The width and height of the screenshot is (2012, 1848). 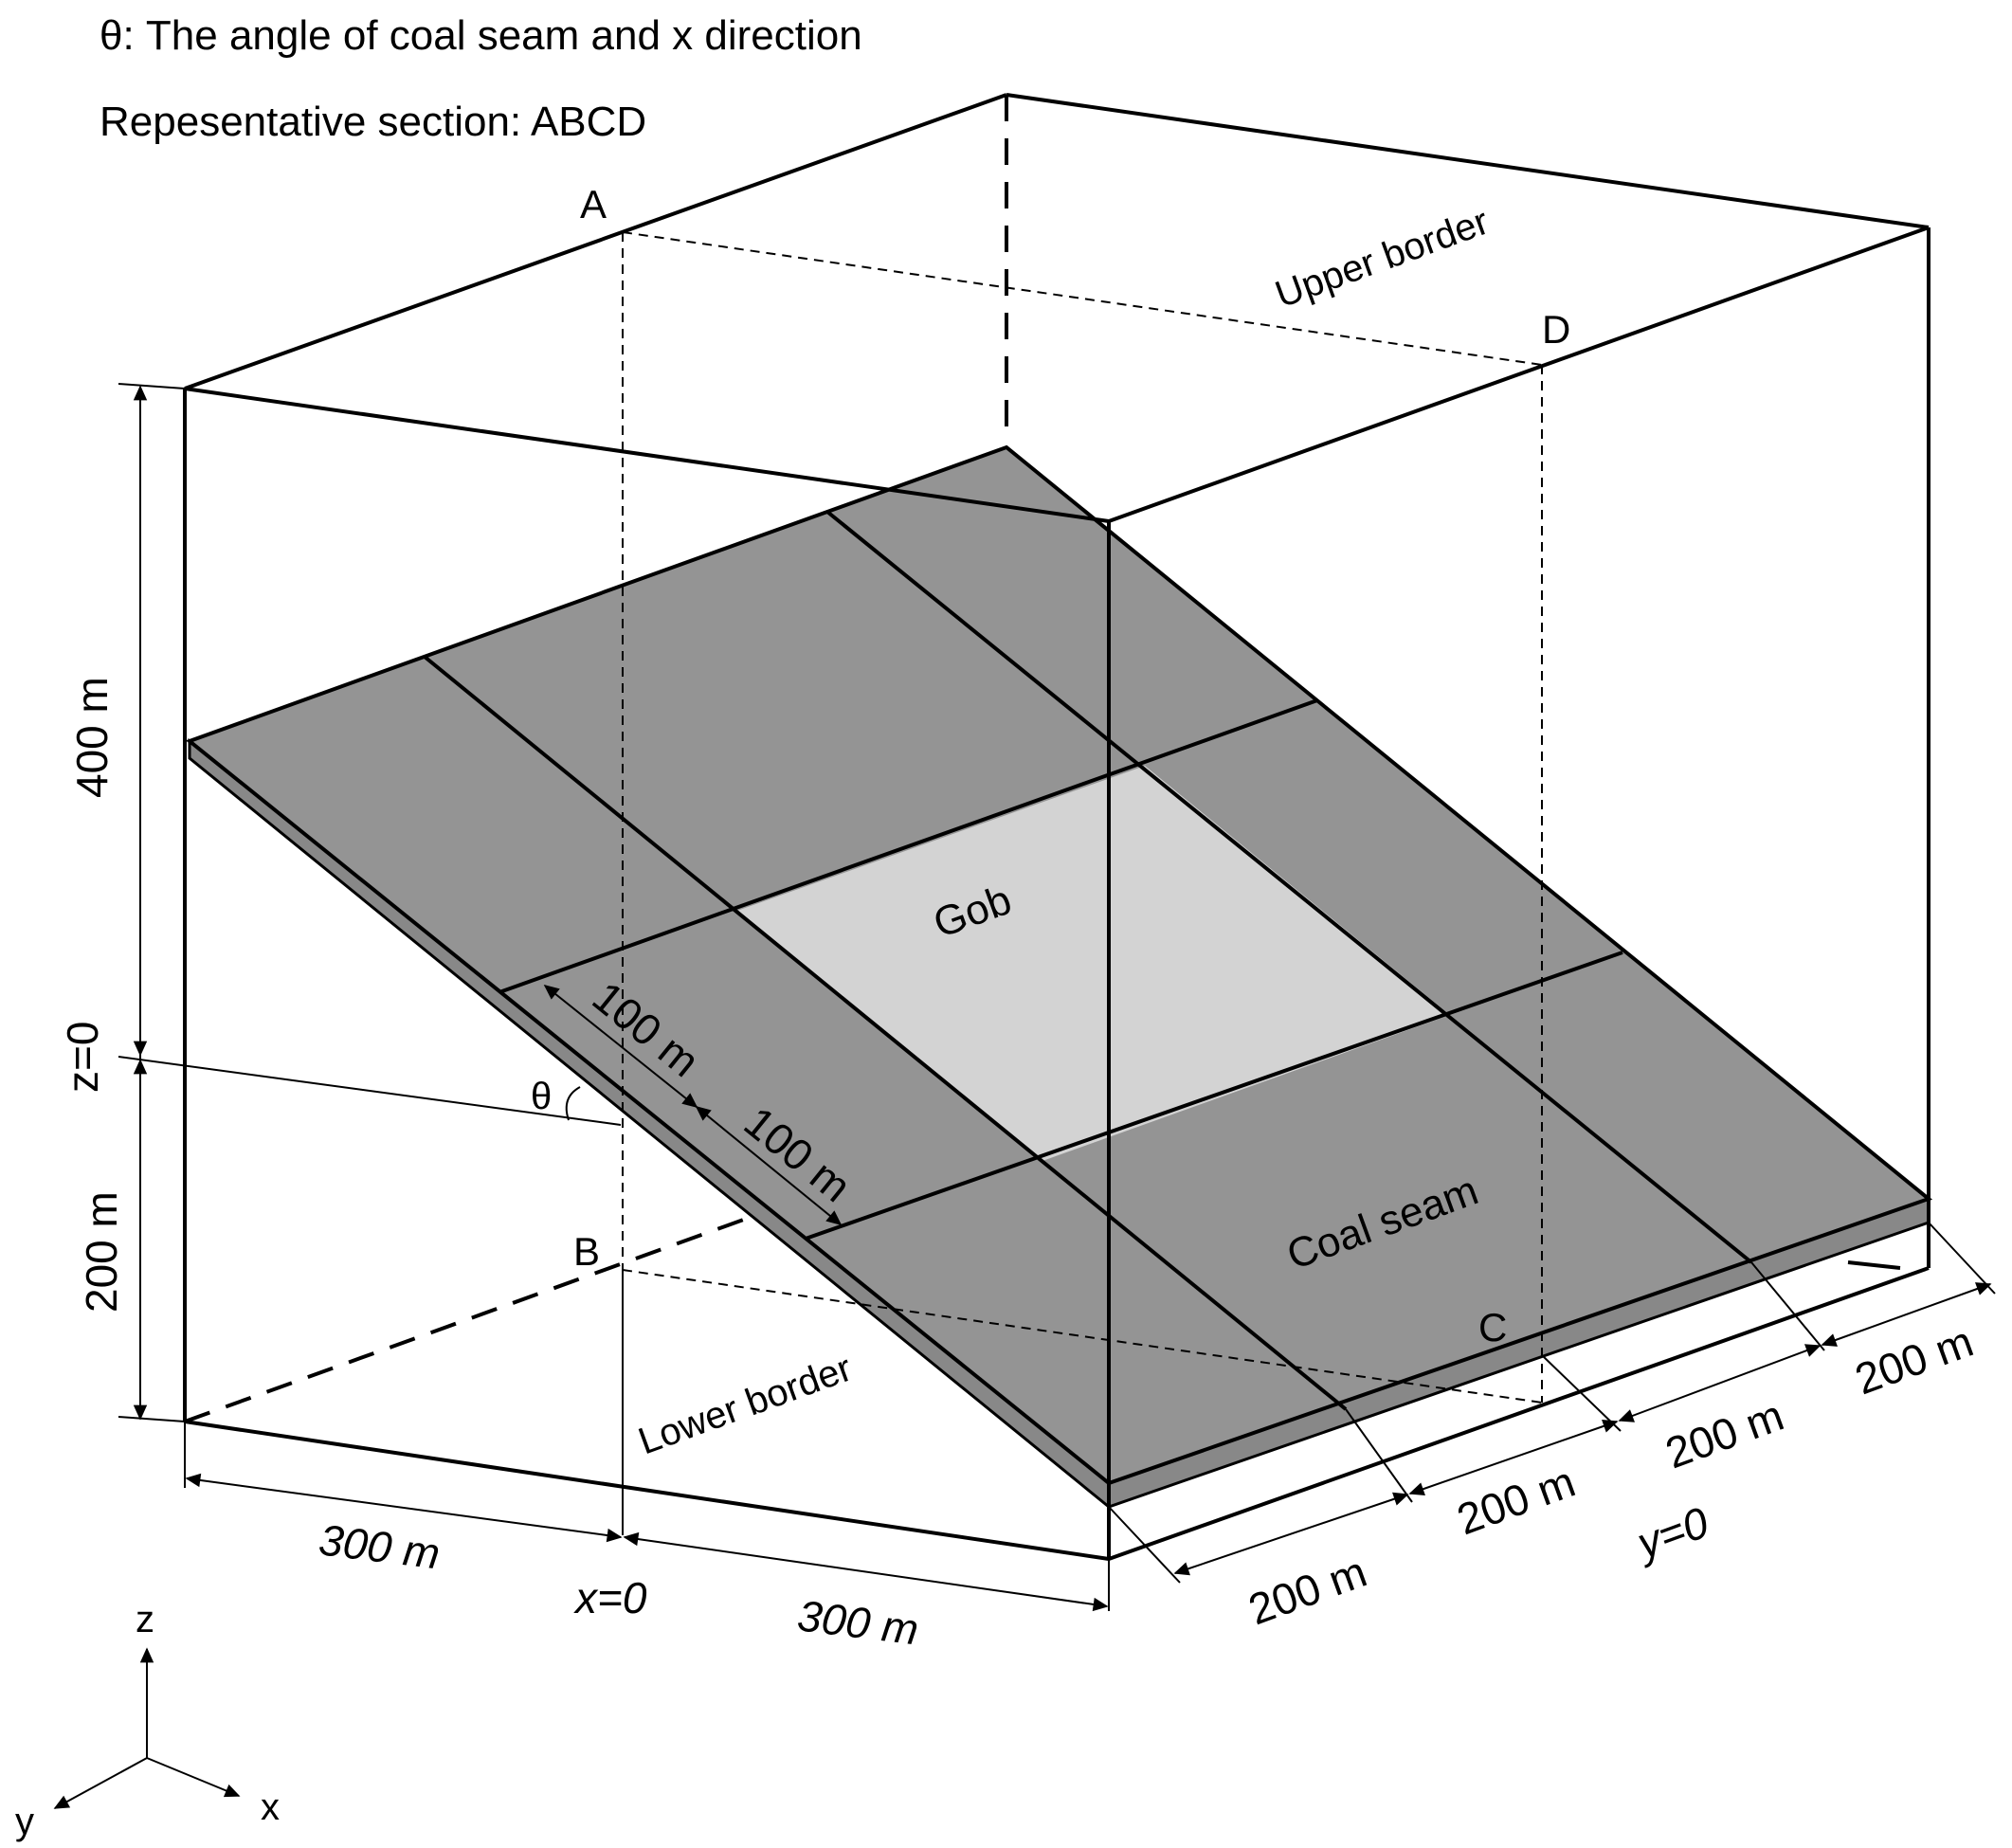 I want to click on ext-z0, so click(x=370, y=1091).